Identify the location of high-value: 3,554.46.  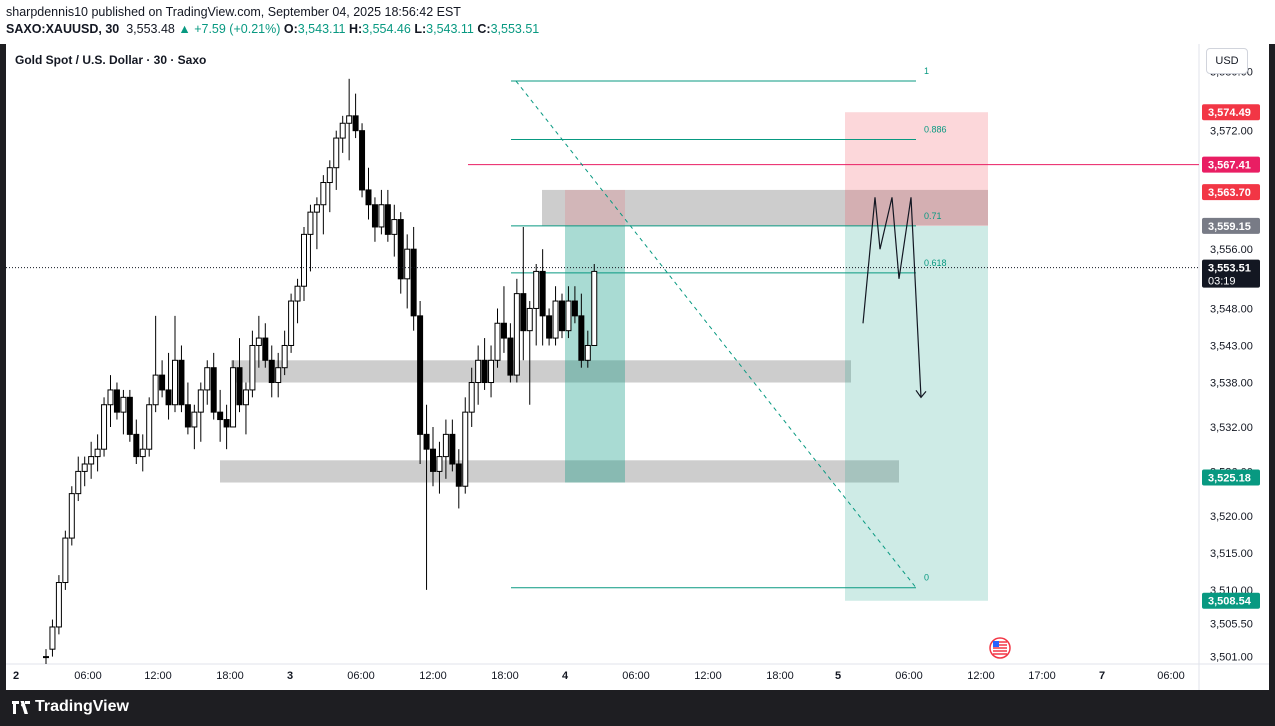
(386, 29).